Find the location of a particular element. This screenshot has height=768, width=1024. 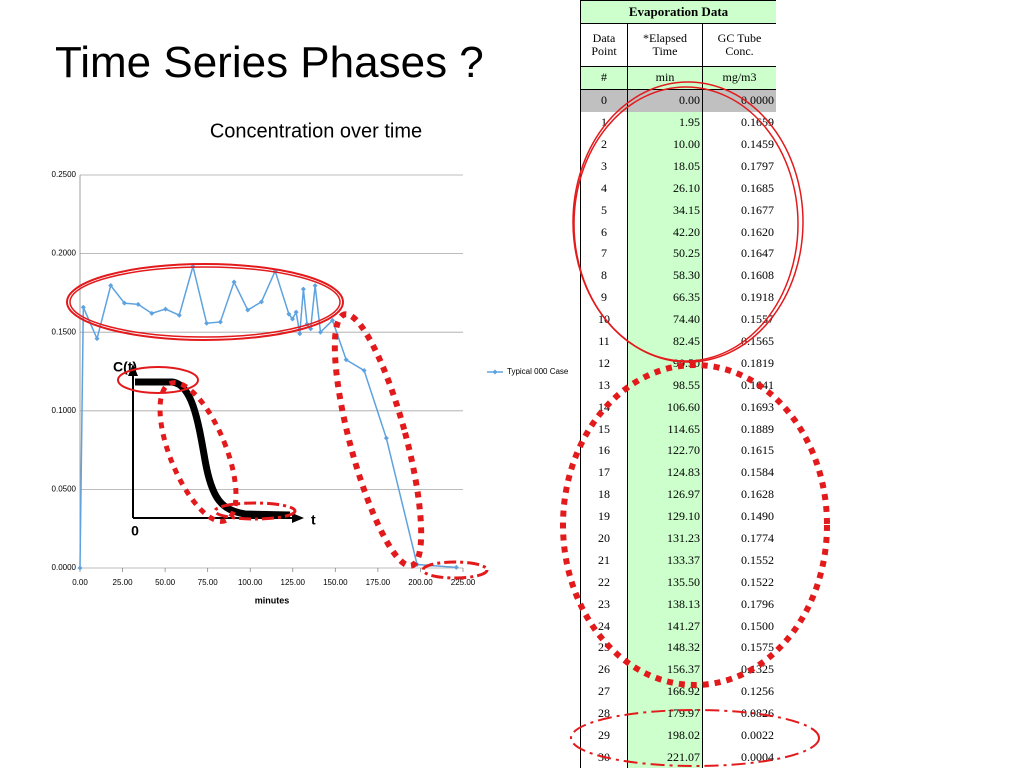

table-row: 11 82.45 0.1565 is located at coordinates (678, 341).